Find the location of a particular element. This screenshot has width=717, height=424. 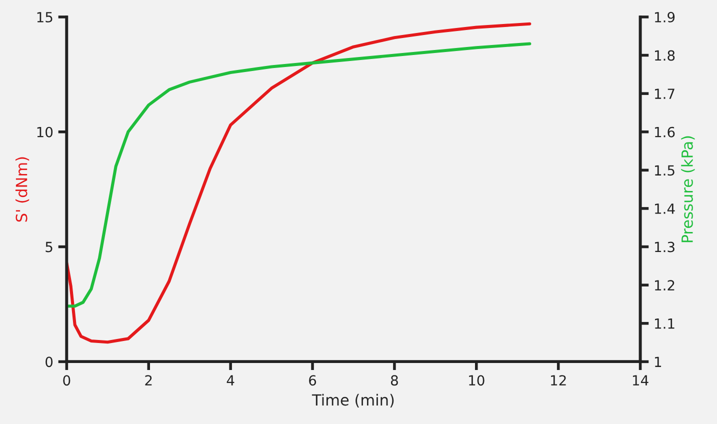

y-tick-label: 0 is located at coordinates (49, 362).